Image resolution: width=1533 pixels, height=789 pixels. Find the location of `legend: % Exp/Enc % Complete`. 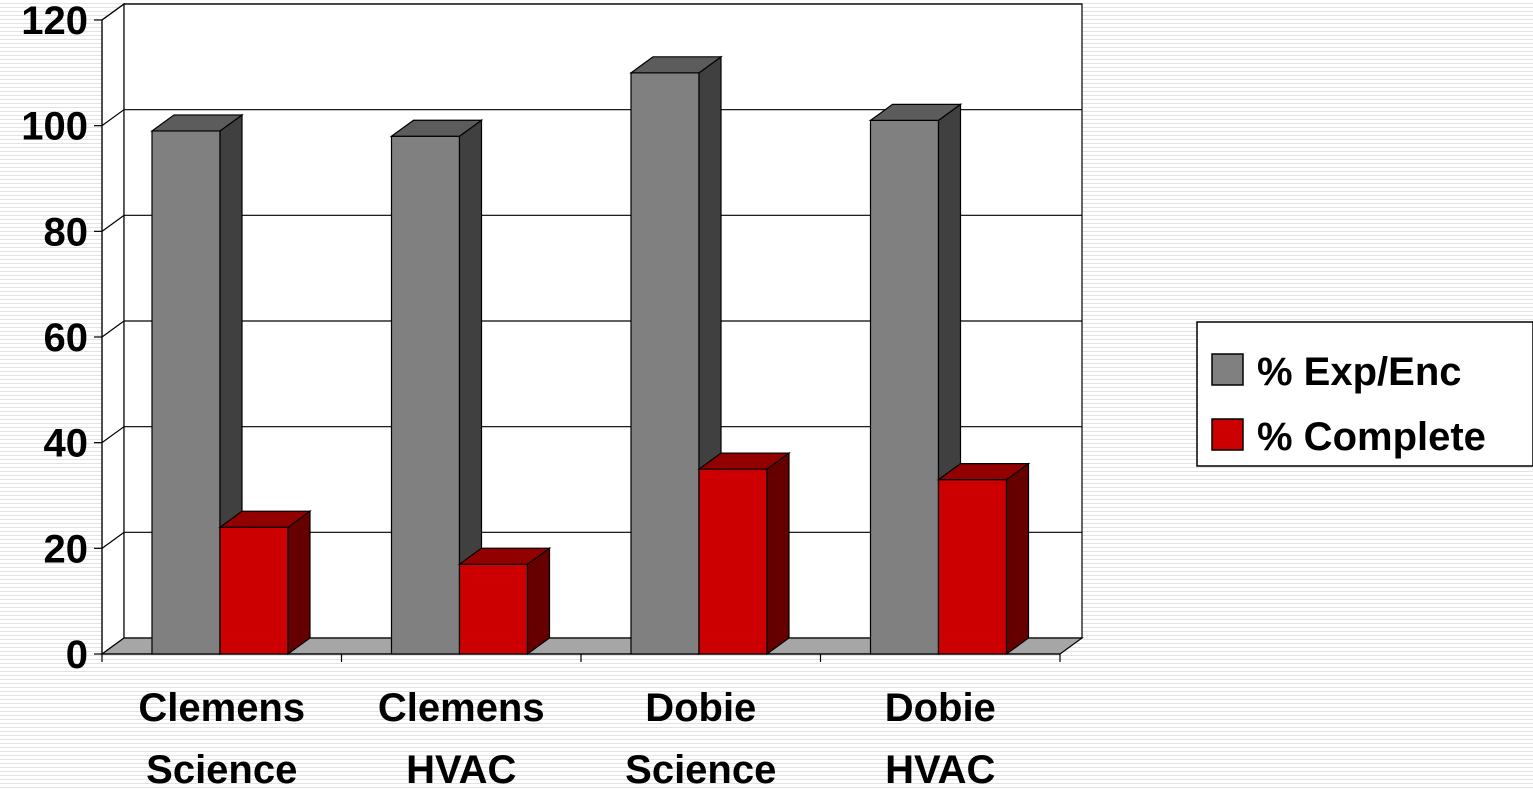

legend: % Exp/Enc % Complete is located at coordinates (1364, 394).